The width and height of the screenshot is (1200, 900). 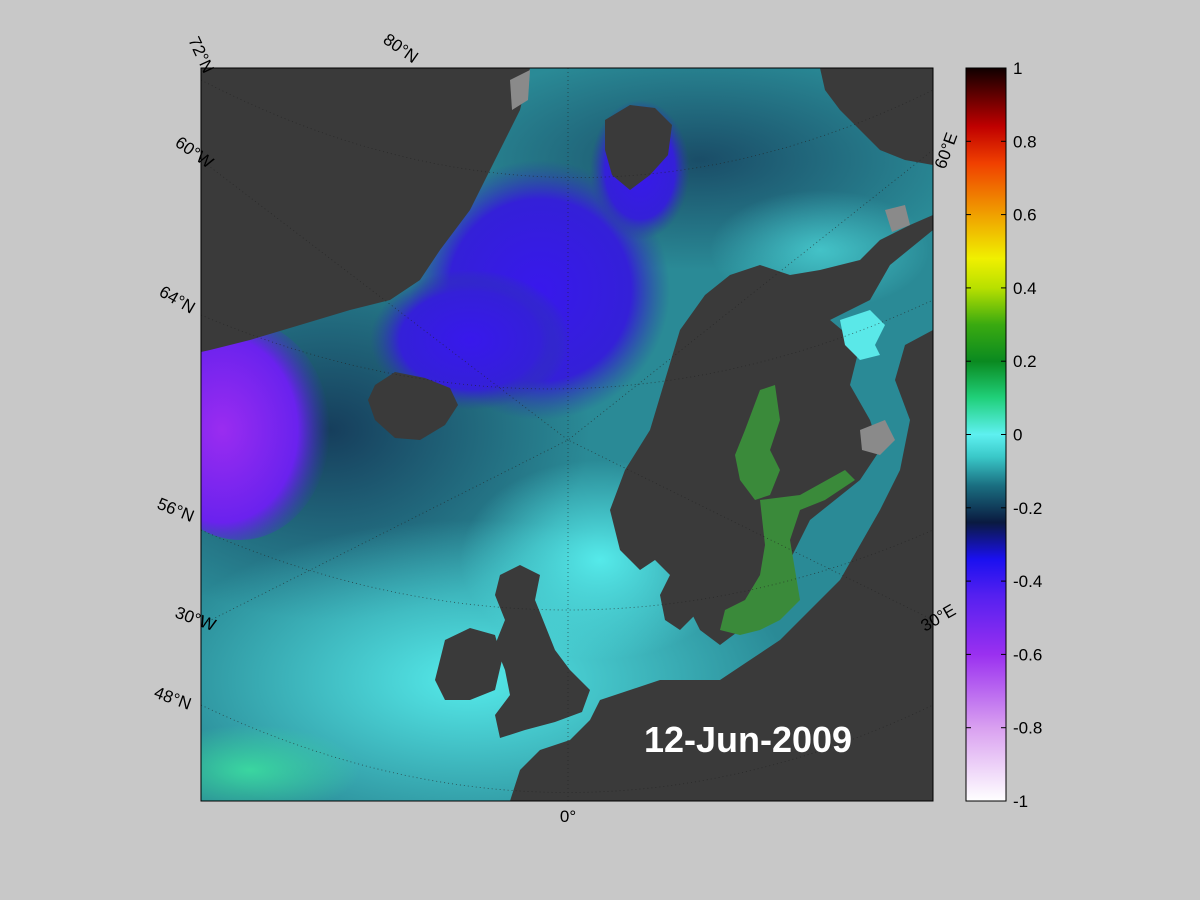 What do you see at coordinates (757, 442) in the screenshot?
I see `gulf-of-bothnia` at bounding box center [757, 442].